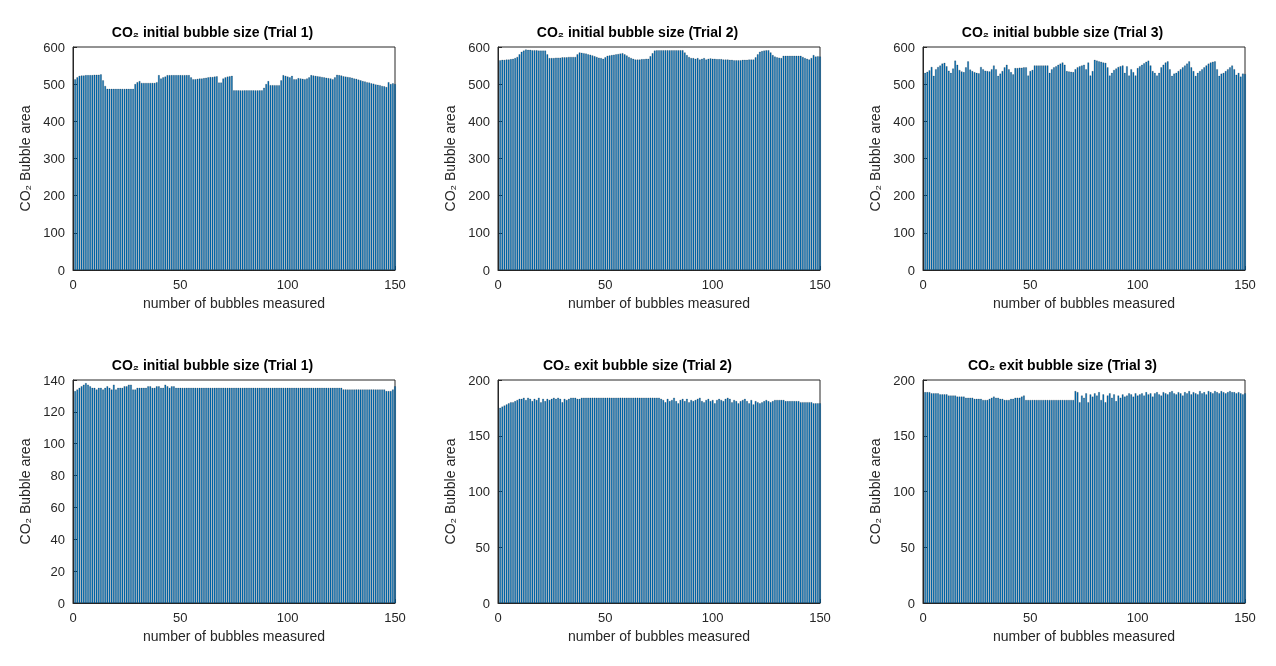 This screenshot has height=666, width=1276. I want to click on y-tick-label: 60, so click(57, 507).